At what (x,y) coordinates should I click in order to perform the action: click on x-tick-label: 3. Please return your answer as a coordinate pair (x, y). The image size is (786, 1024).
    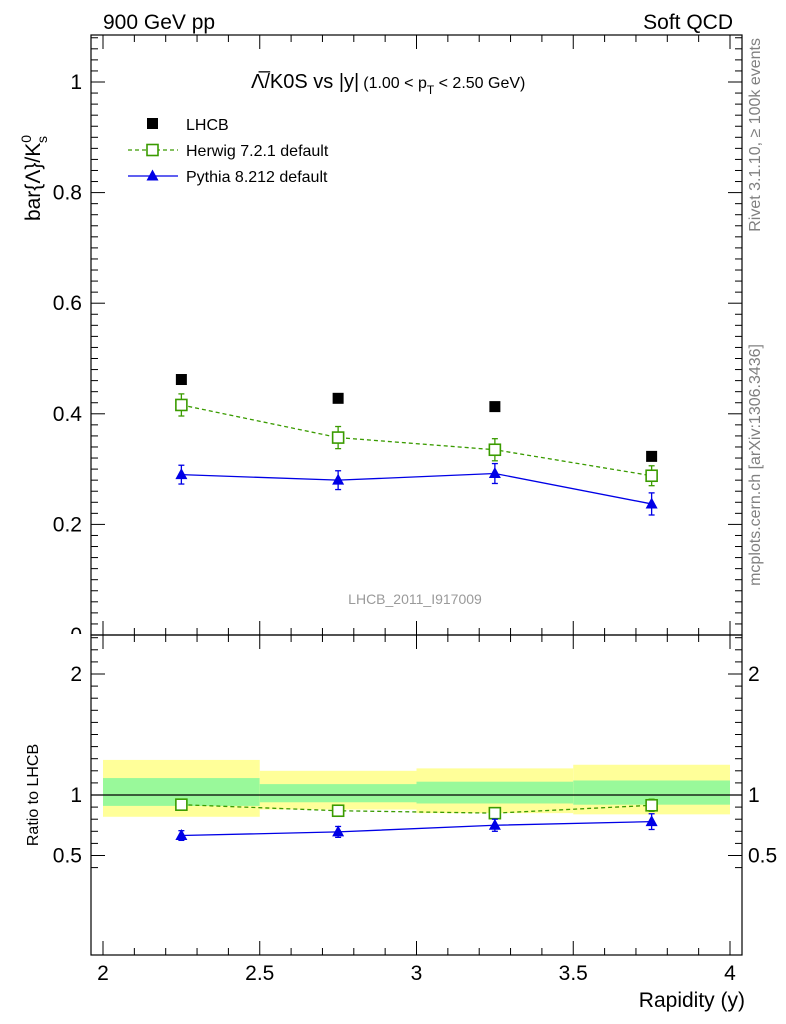
    Looking at the image, I should click on (417, 973).